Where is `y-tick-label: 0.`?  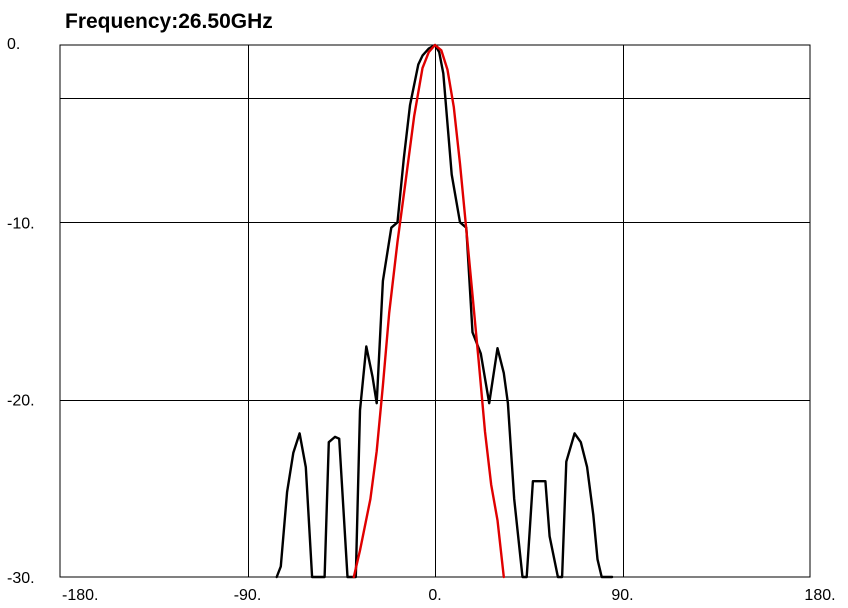
y-tick-label: 0. is located at coordinates (13, 44).